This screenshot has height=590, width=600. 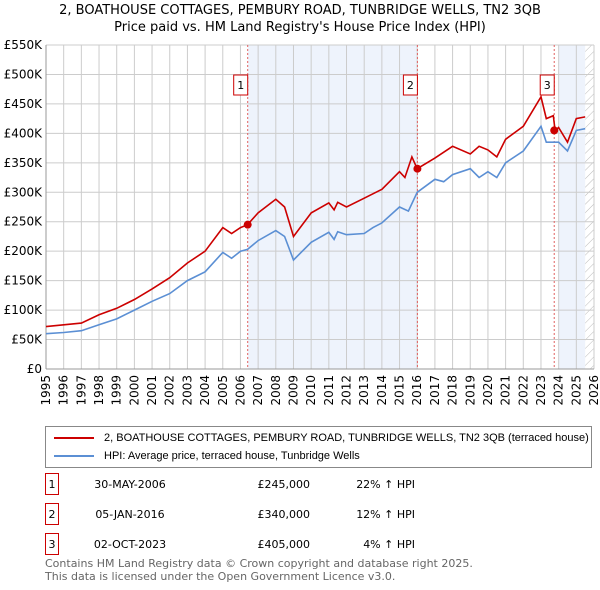 I want to click on y-tick-label: £0, so click(x=34, y=369).